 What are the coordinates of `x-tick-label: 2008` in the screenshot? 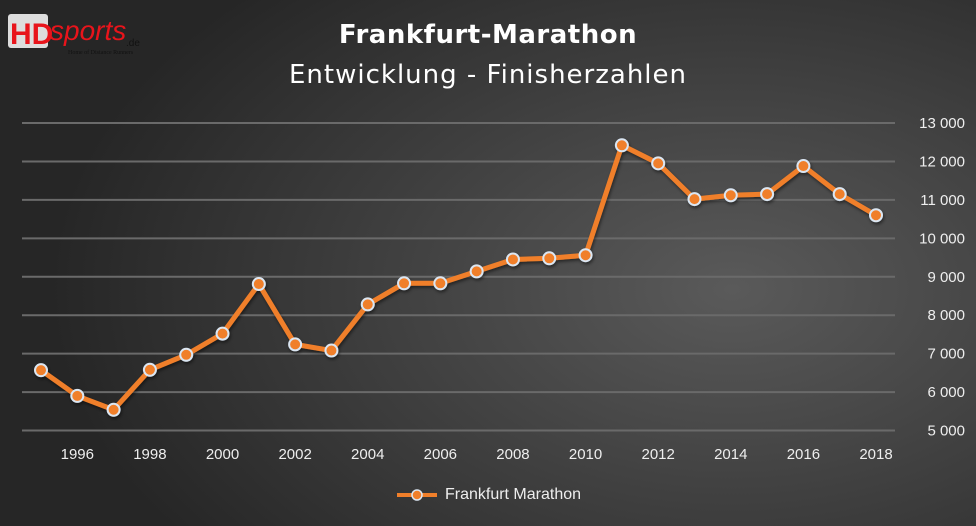 It's located at (512, 454).